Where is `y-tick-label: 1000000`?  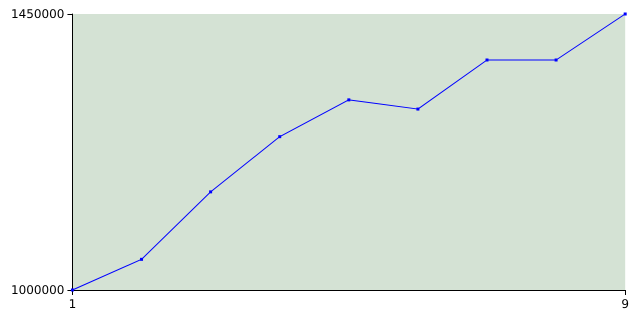 y-tick-label: 1000000 is located at coordinates (37, 290).